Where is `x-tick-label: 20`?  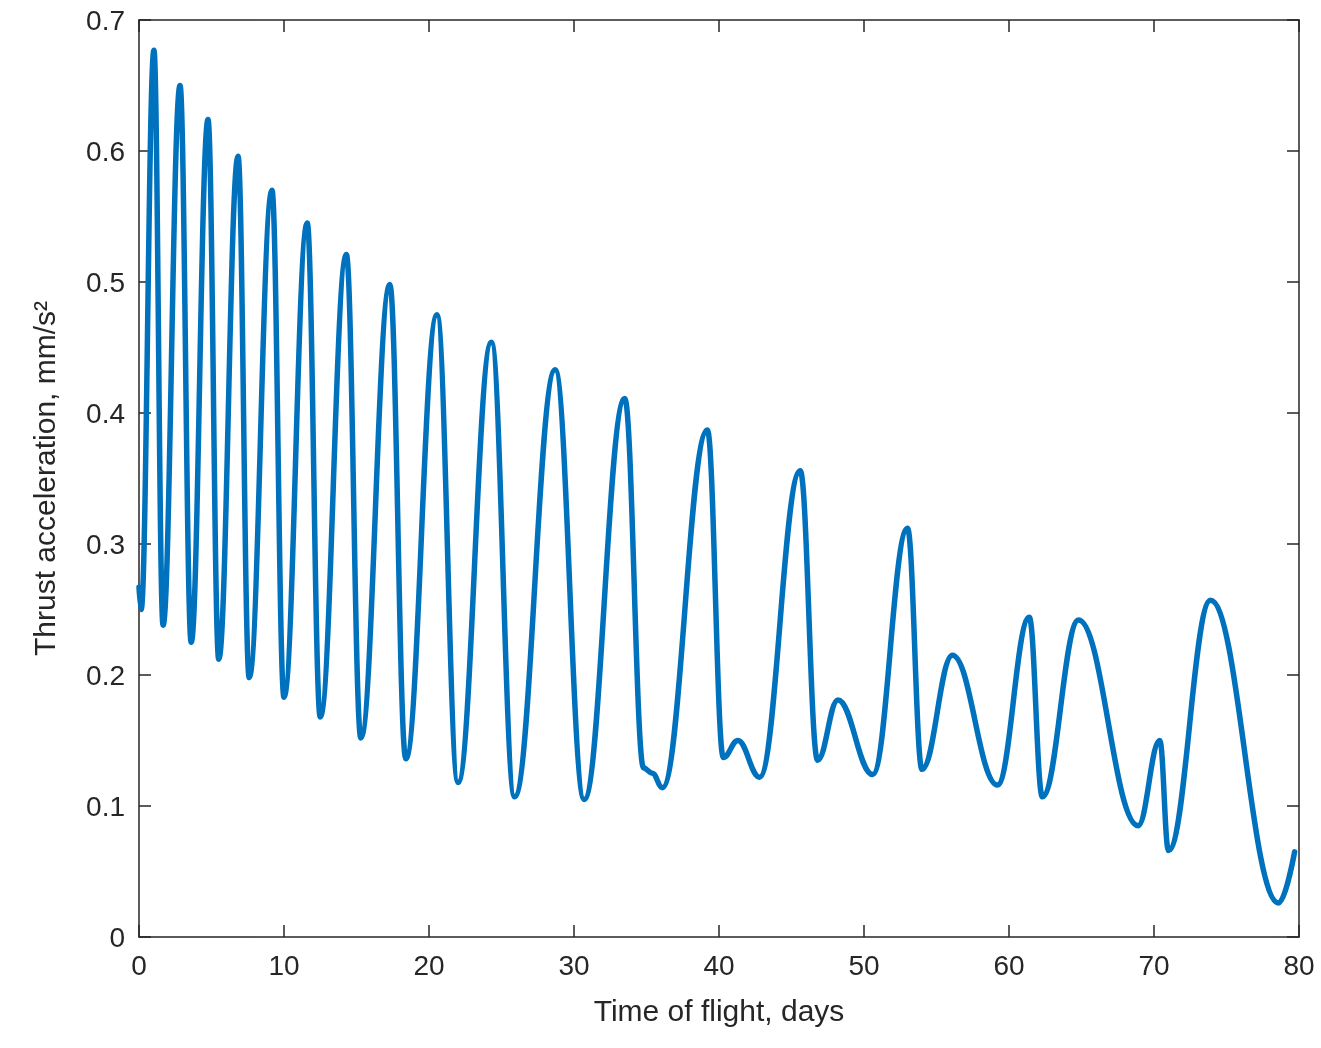
x-tick-label: 20 is located at coordinates (429, 965).